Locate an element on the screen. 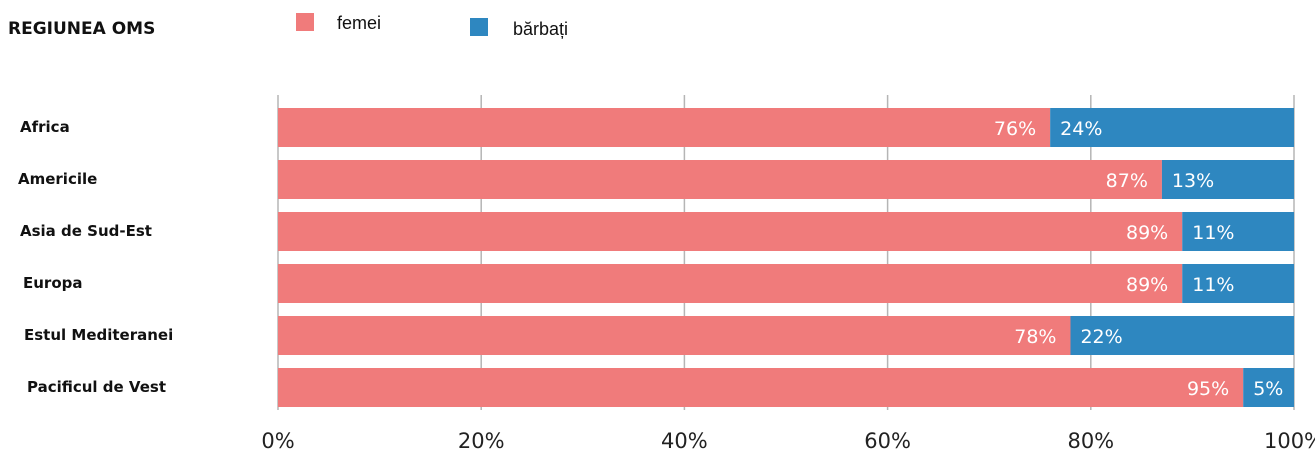 This screenshot has height=459, width=1315. x-tick-label-40: 40% is located at coordinates (684, 441).